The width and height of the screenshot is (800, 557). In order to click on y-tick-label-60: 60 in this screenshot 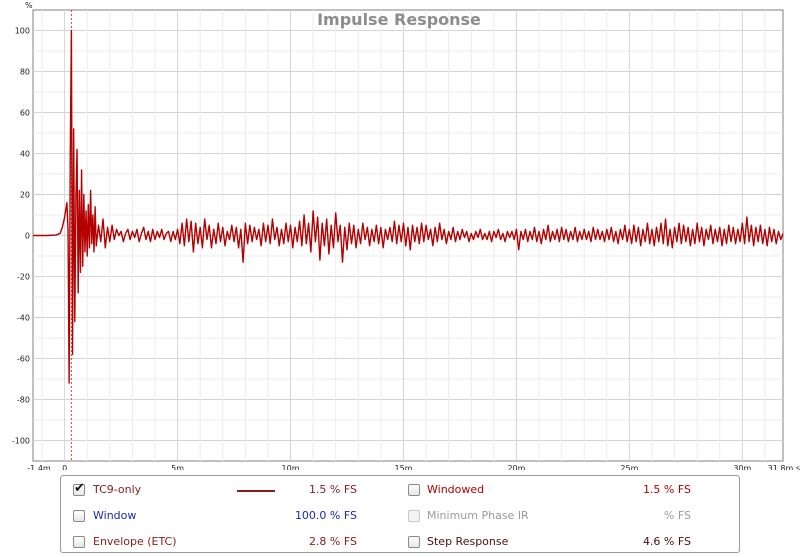, I will do `click(25, 113)`.